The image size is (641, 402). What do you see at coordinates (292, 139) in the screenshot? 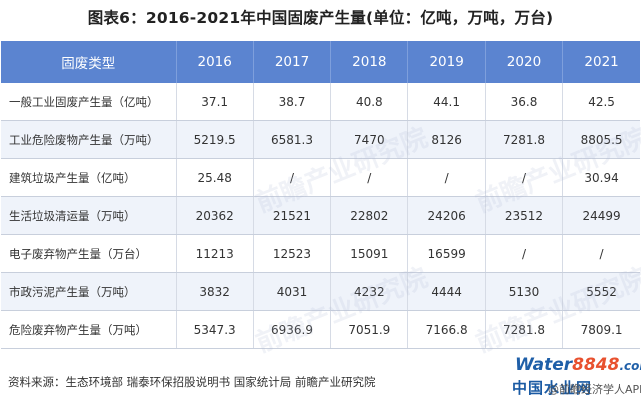
I see `table-cell: 6581.3` at bounding box center [292, 139].